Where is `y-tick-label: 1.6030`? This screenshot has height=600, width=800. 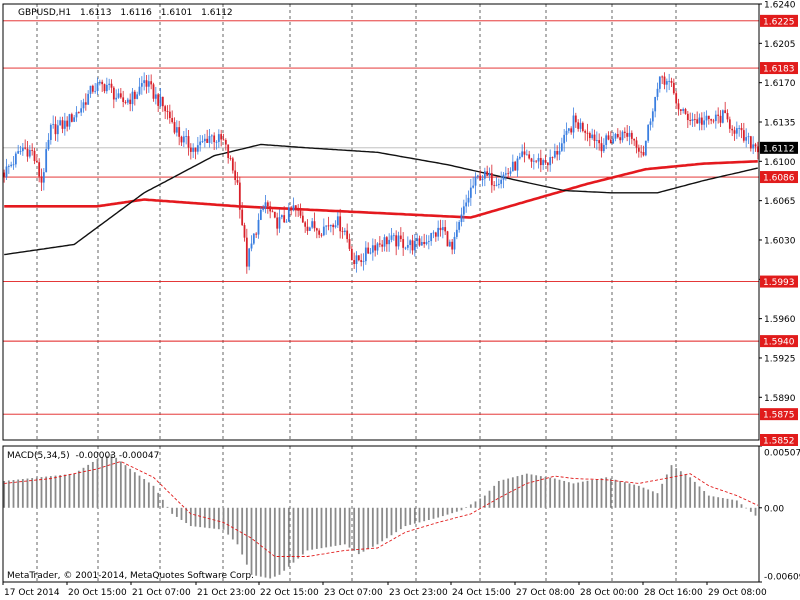 y-tick-label: 1.6030 is located at coordinates (780, 241).